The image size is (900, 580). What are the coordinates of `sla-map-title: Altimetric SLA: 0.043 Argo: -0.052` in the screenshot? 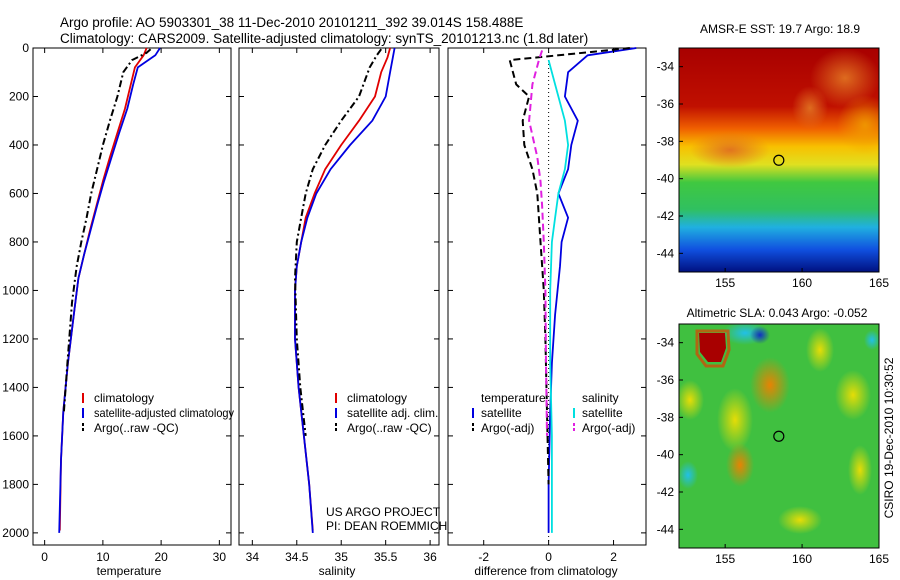 It's located at (777, 313).